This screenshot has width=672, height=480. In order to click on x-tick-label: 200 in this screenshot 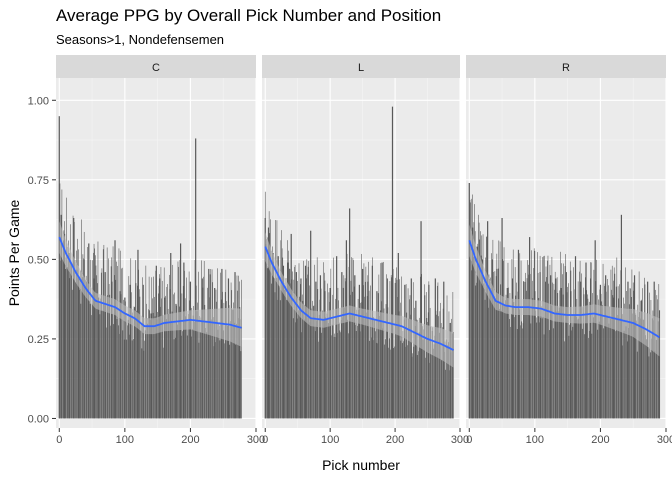, I will do `click(395, 440)`.